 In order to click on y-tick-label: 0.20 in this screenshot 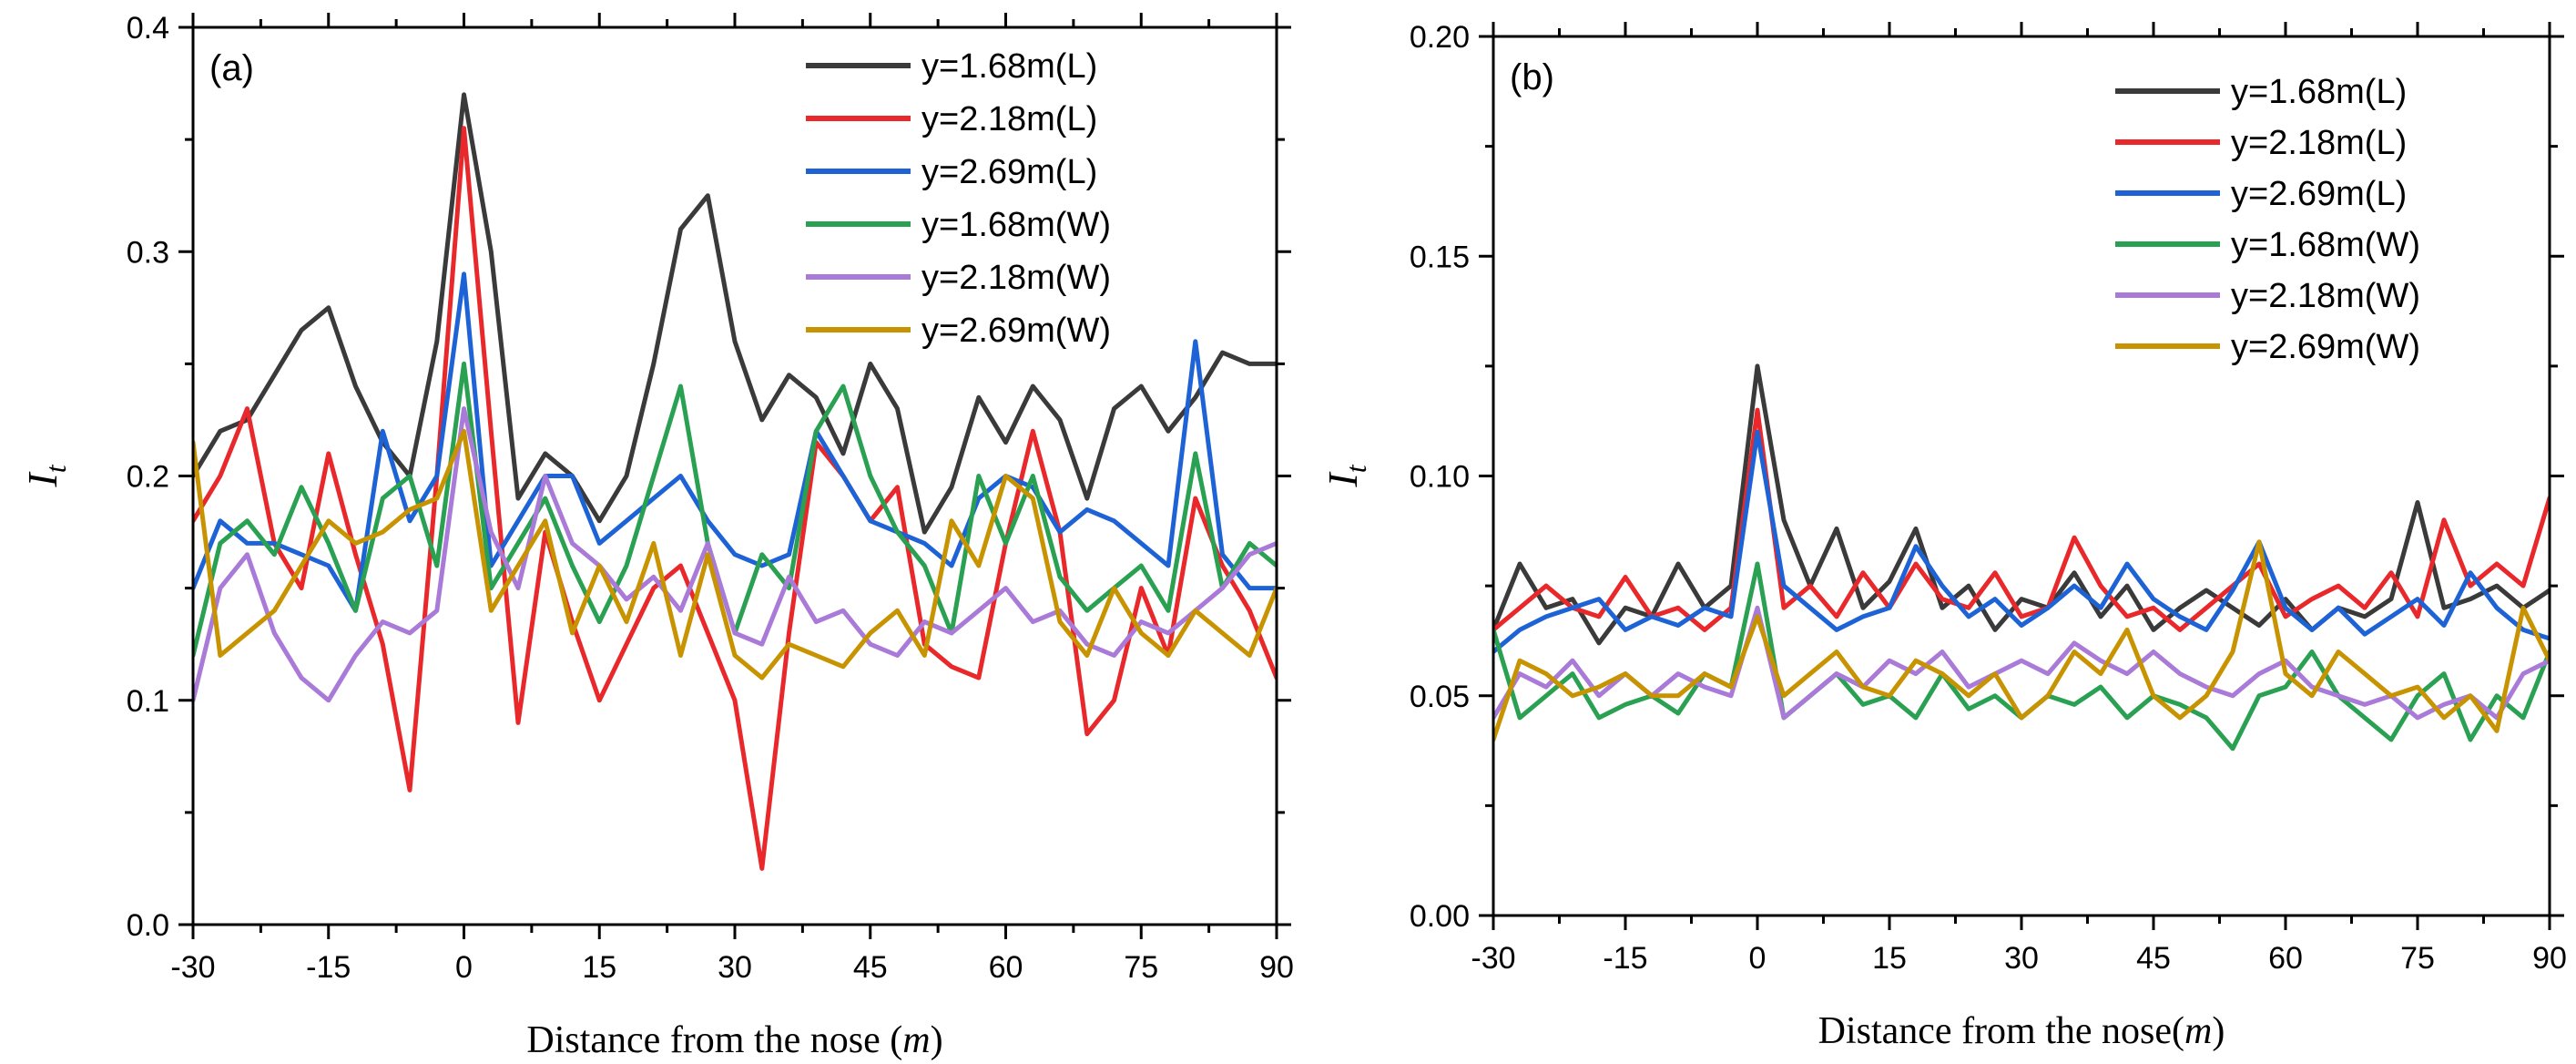, I will do `click(1440, 37)`.